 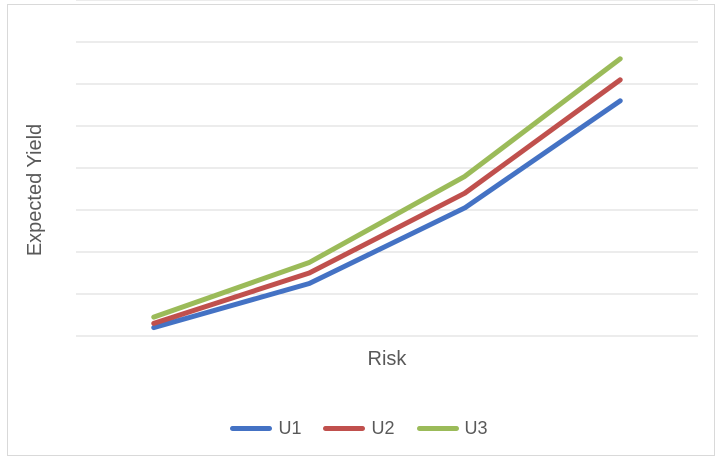 What do you see at coordinates (251, 428) in the screenshot?
I see `legend-swatch-u1` at bounding box center [251, 428].